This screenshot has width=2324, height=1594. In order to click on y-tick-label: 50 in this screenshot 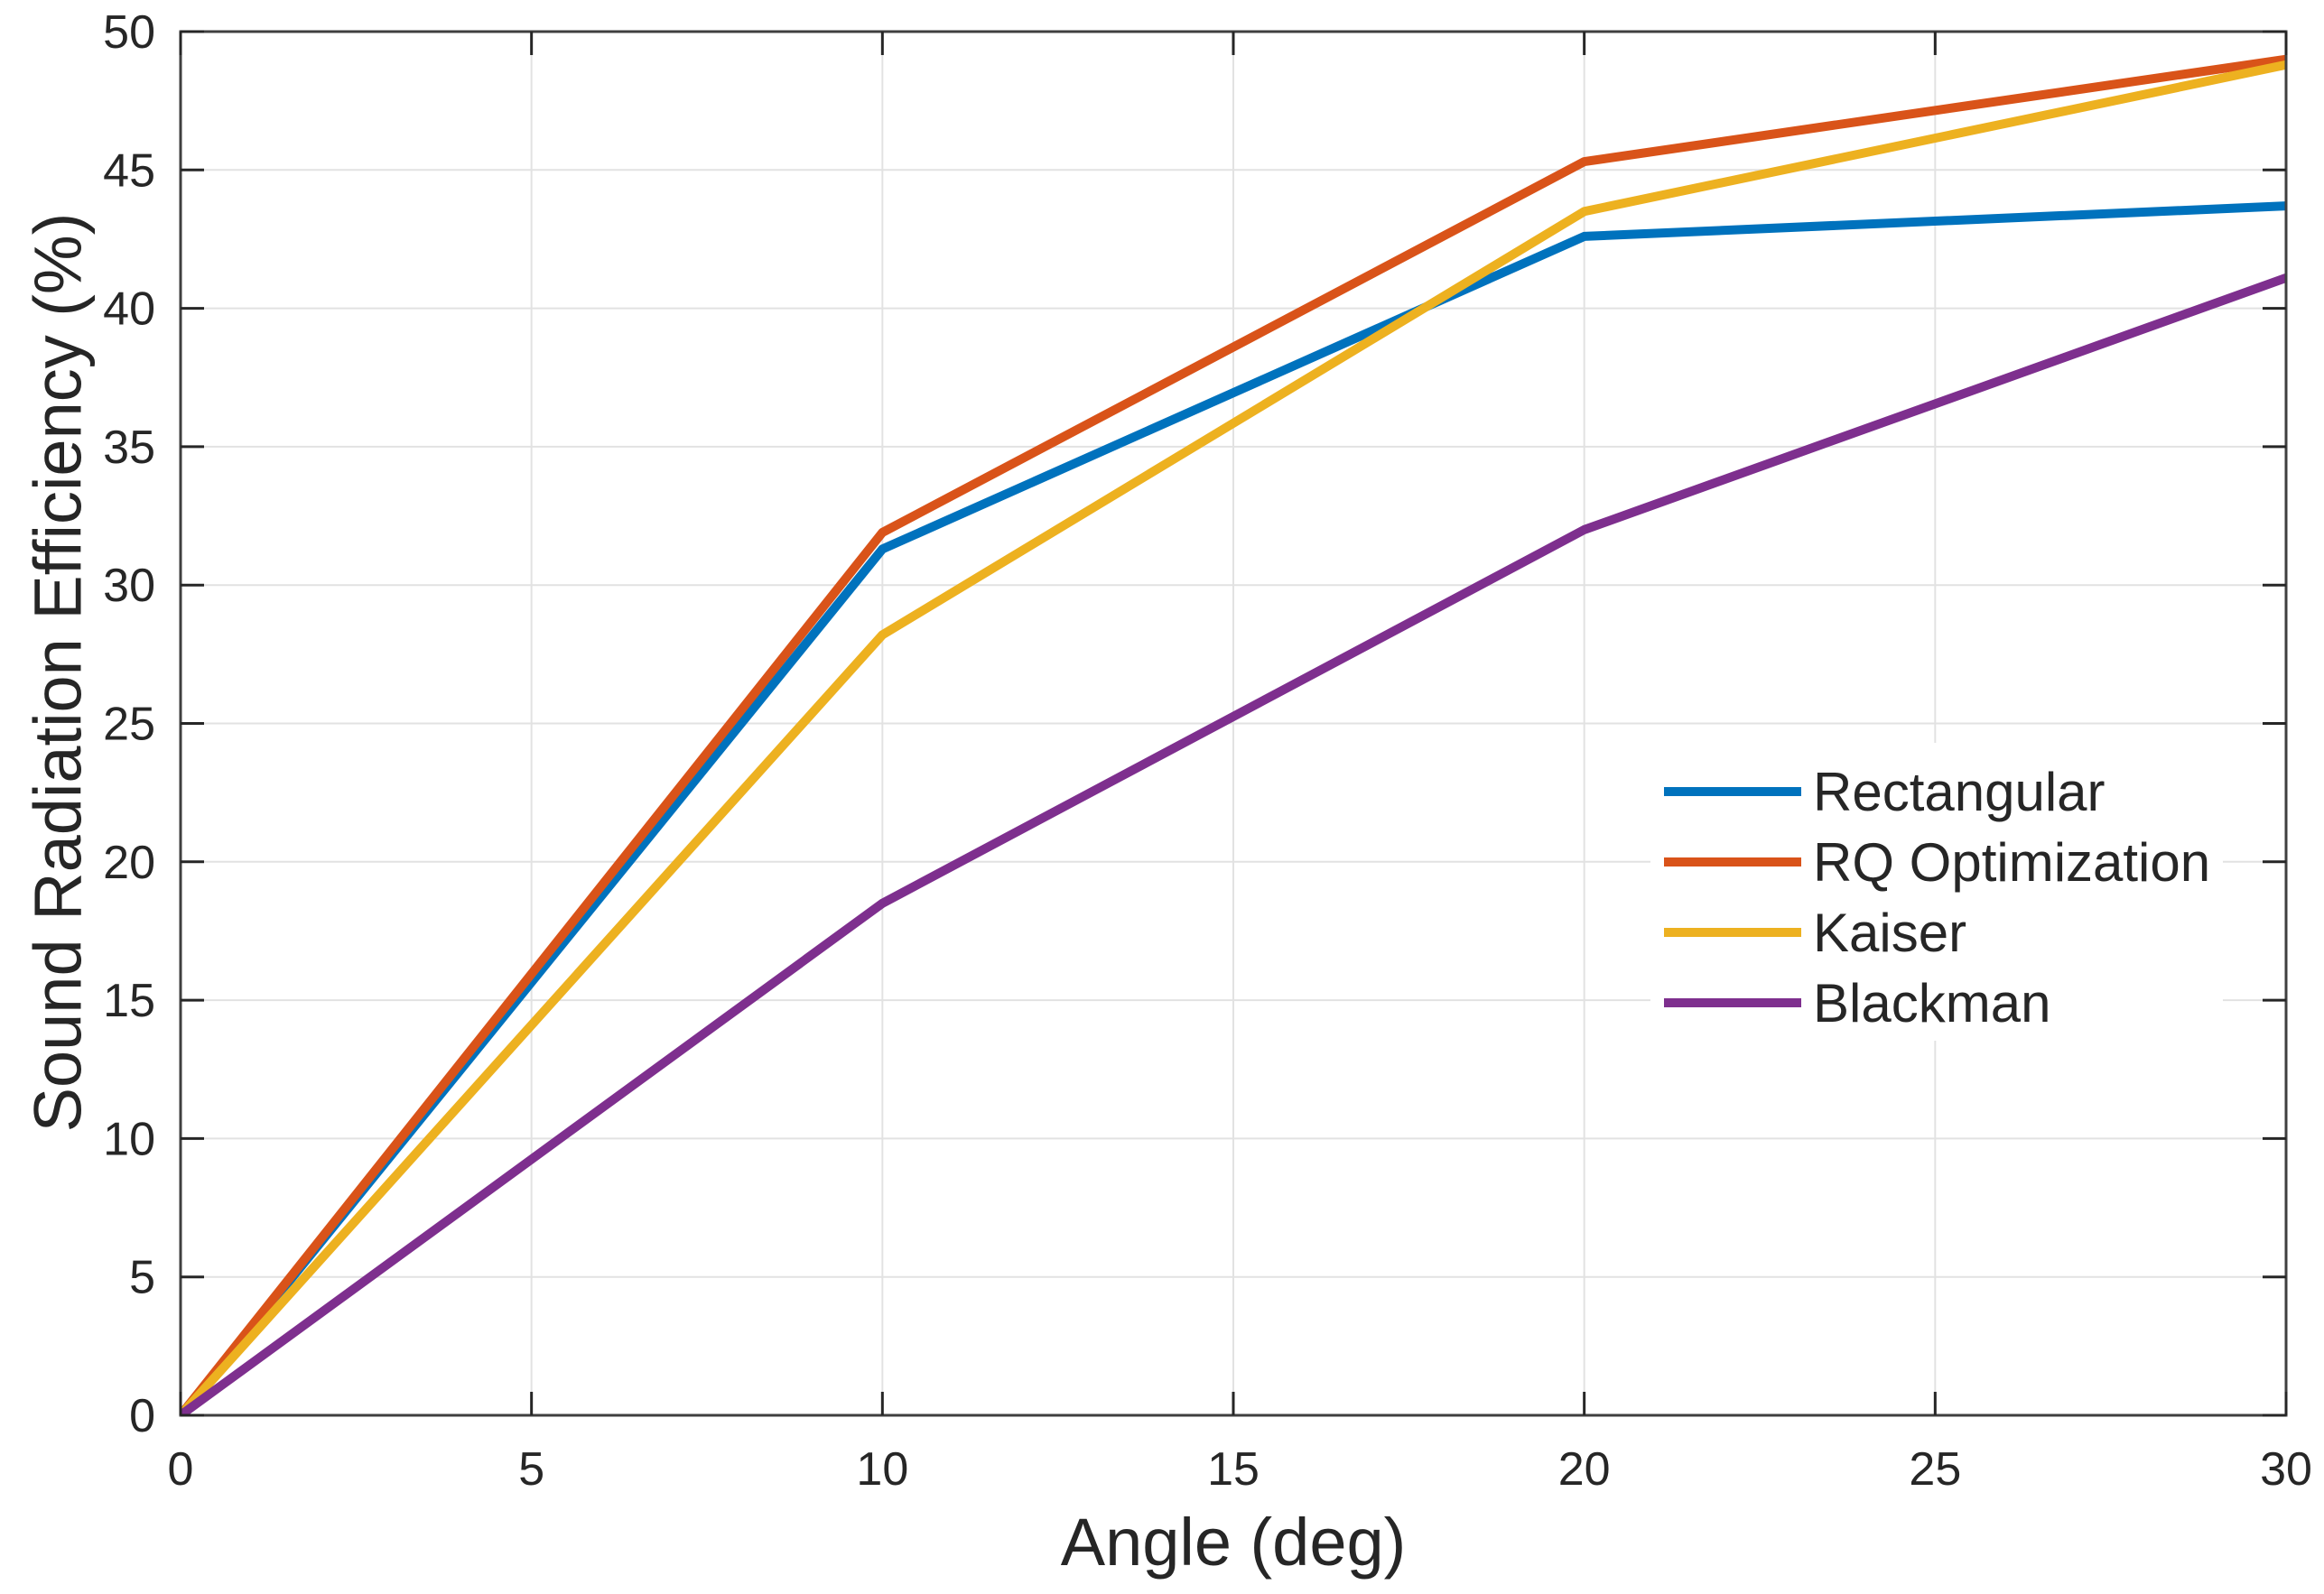, I will do `click(129, 33)`.